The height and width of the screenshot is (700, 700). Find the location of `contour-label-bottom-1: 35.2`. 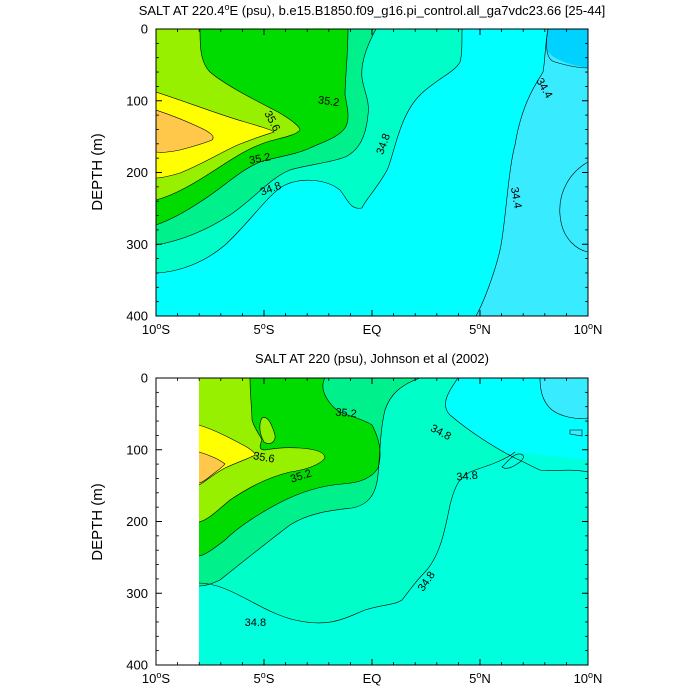

contour-label-bottom-1: 35.2 is located at coordinates (346, 414).